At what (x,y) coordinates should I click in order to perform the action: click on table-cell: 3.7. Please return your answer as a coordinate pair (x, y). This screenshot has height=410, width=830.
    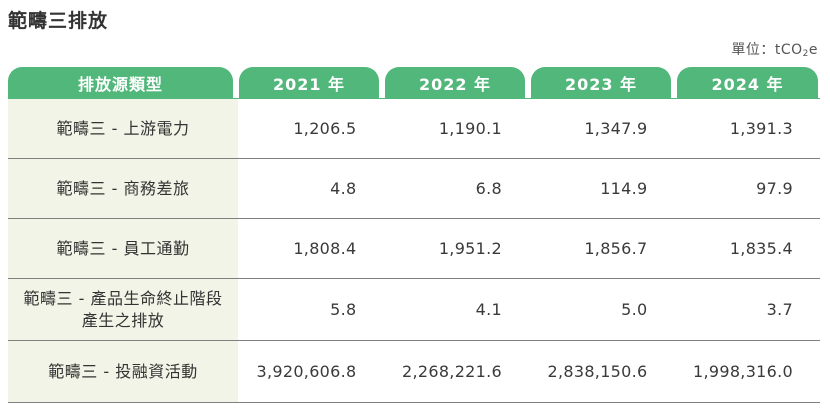
    Looking at the image, I should click on (779, 309).